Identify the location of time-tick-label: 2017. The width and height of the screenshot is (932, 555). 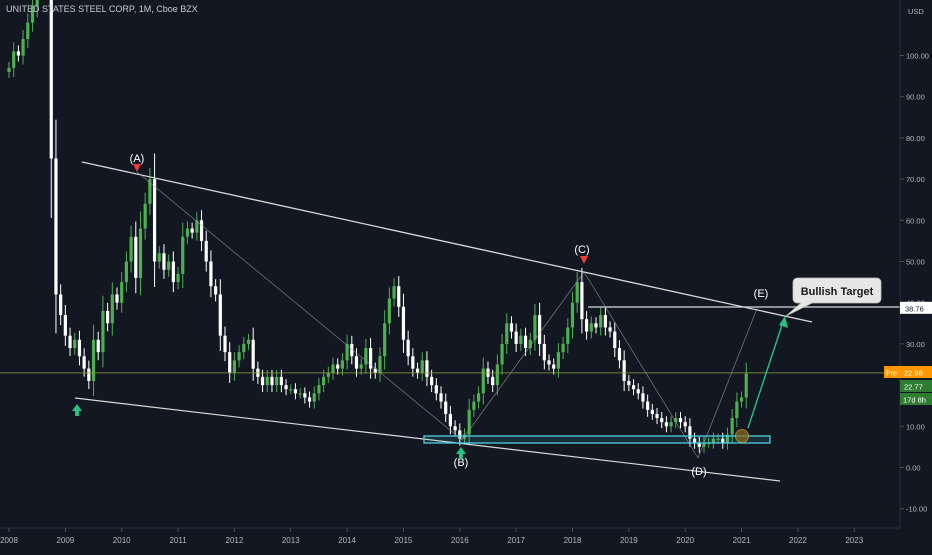
(516, 540).